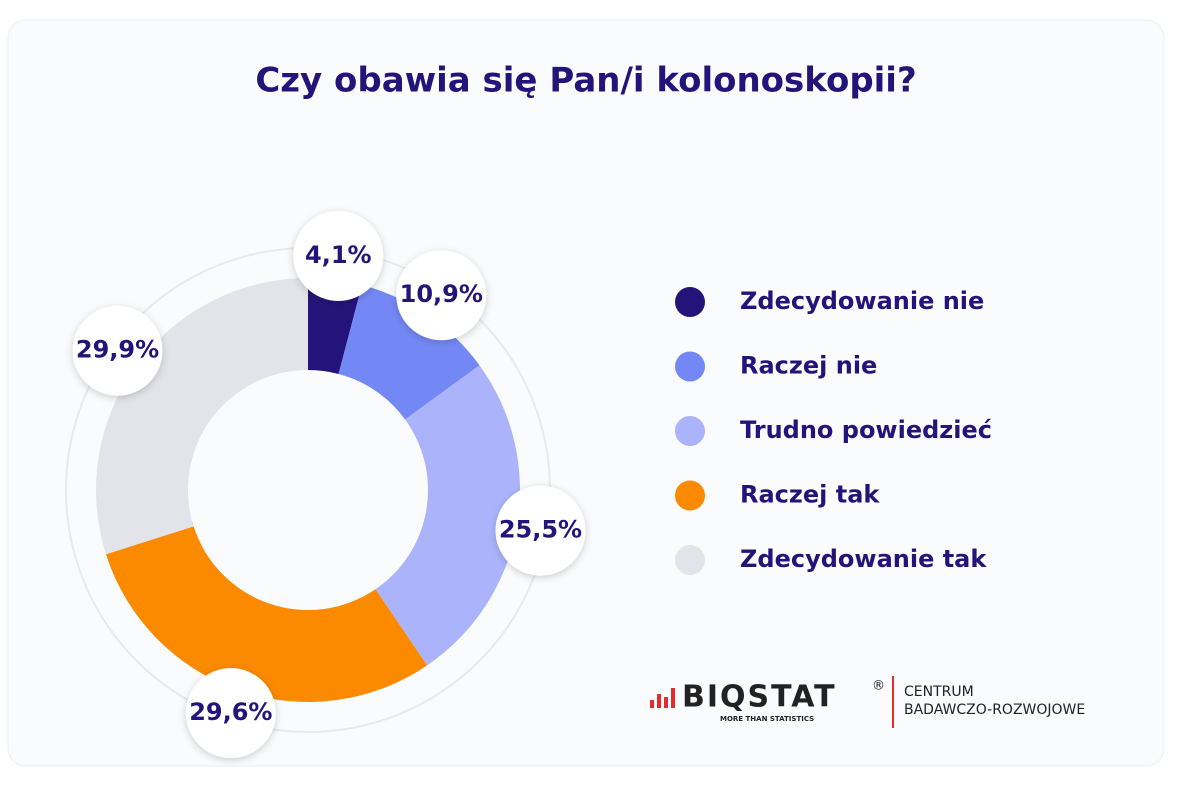 The width and height of the screenshot is (1180, 802). What do you see at coordinates (994, 710) in the screenshot?
I see `logo-line2: BADAWCZO-ROZWOJOWE` at bounding box center [994, 710].